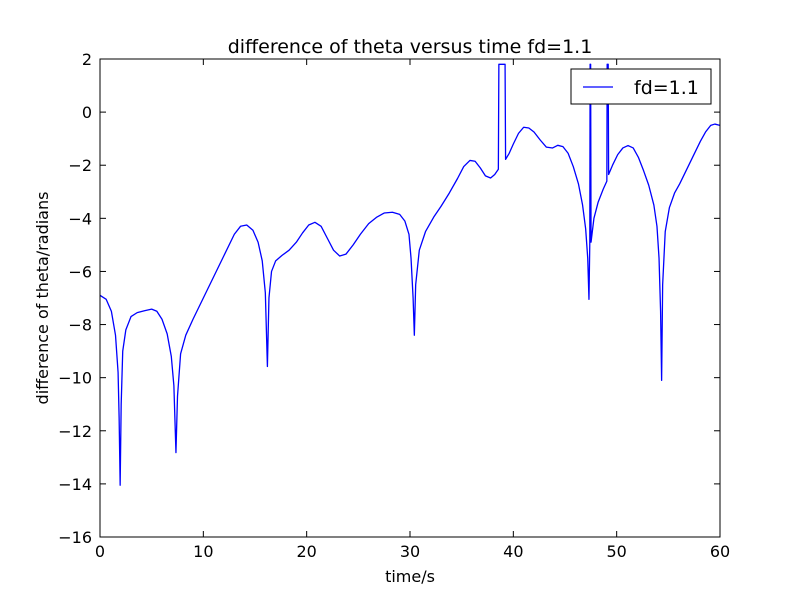 The height and width of the screenshot is (596, 800). Describe the element at coordinates (410, 47) in the screenshot. I see `chart-title: difference of theta versus time fd=1.1` at that location.